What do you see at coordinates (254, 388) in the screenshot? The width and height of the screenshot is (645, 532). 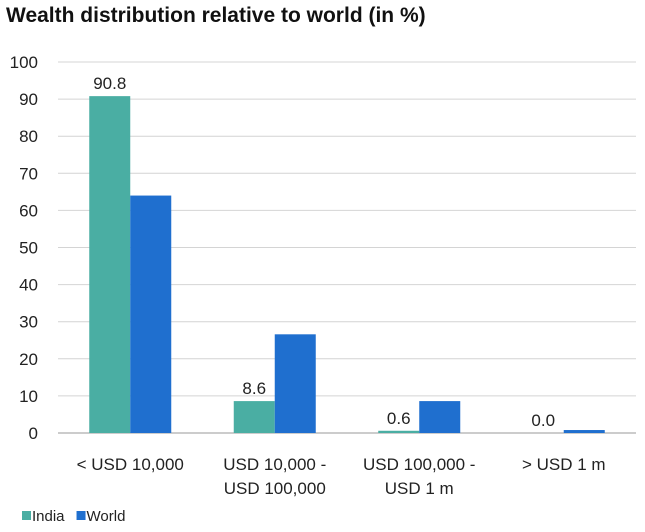 I see `data-label: 8.6` at bounding box center [254, 388].